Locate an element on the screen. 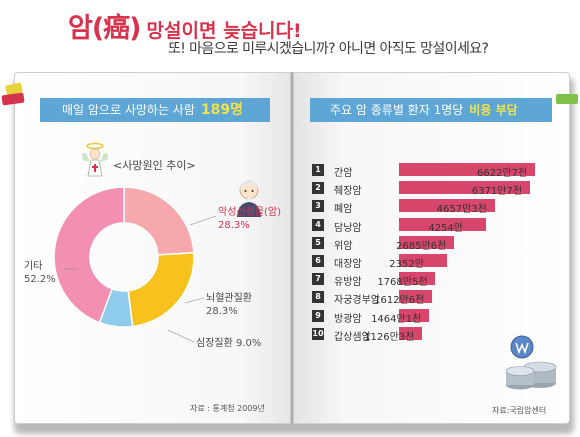  donut-slices is located at coordinates (124, 257).